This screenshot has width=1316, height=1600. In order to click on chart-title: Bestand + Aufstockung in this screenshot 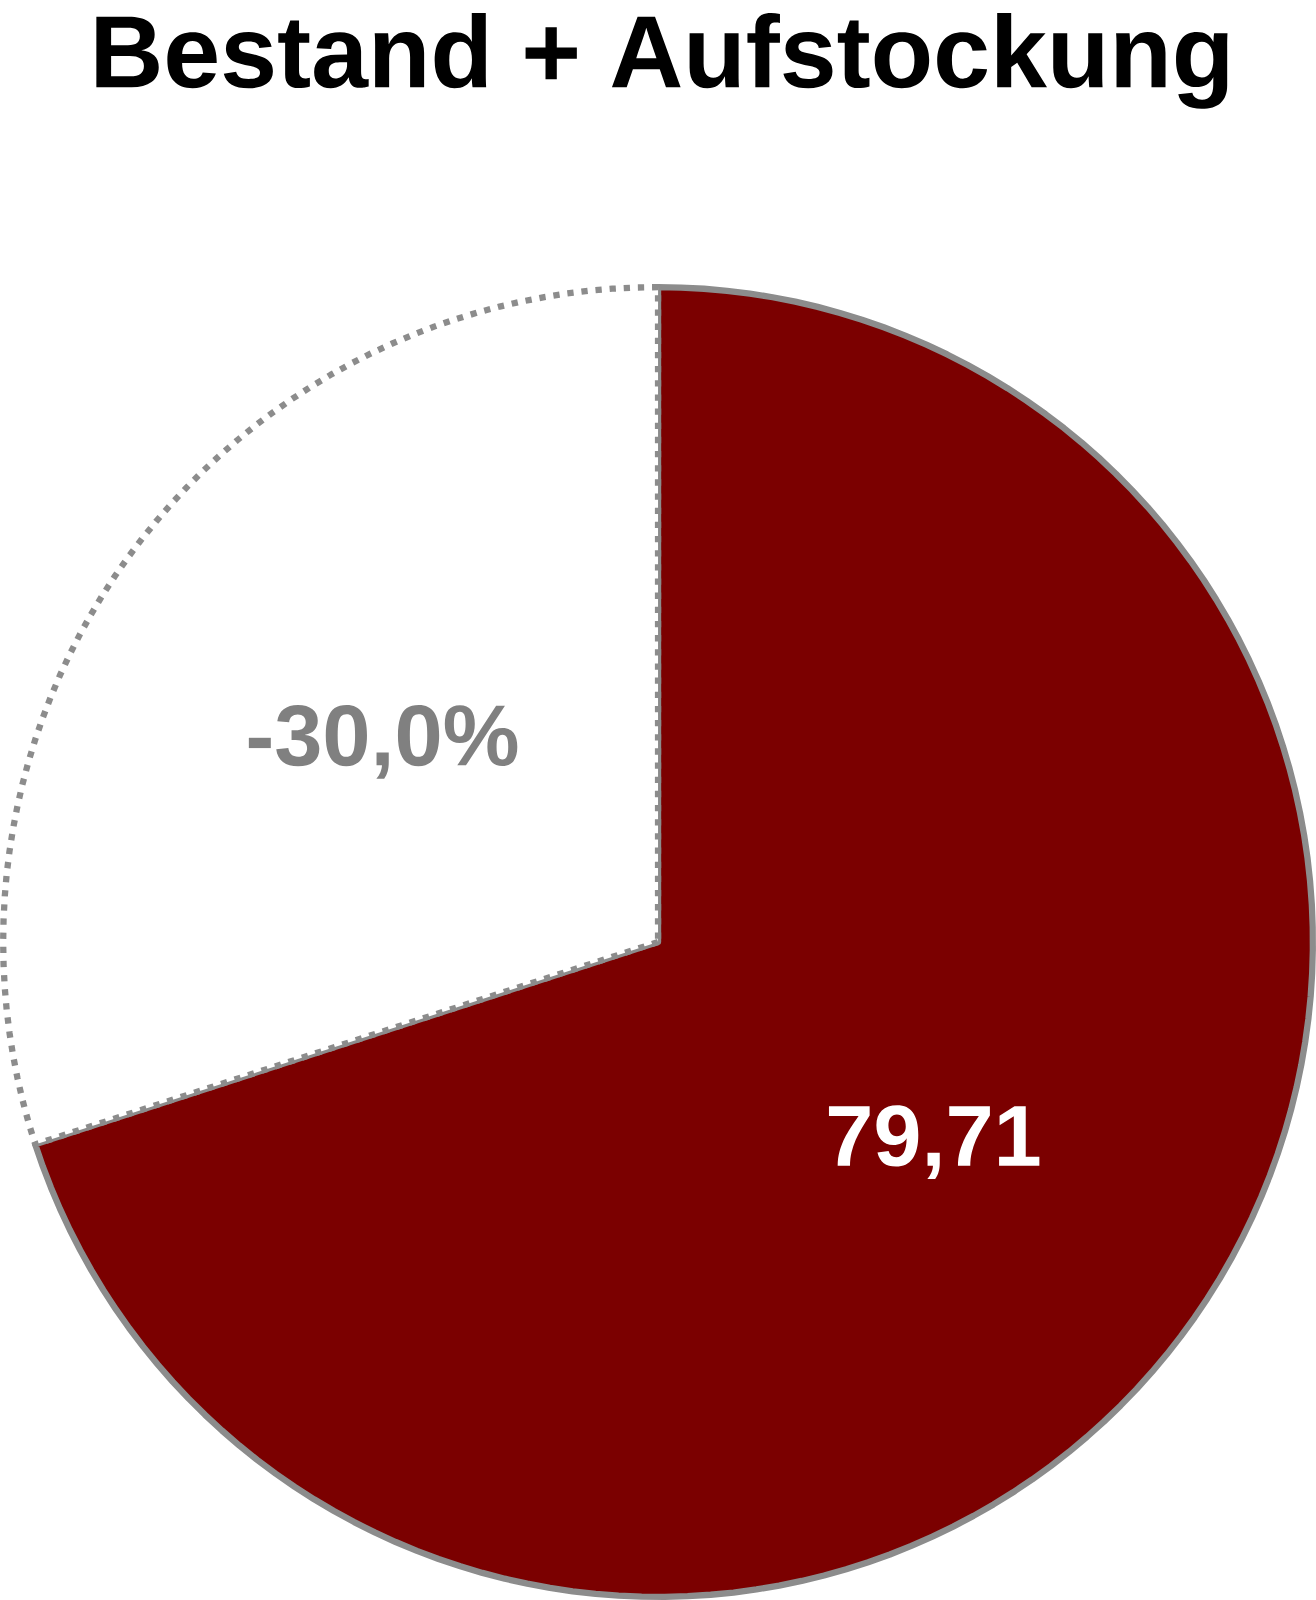, I will do `click(662, 61)`.